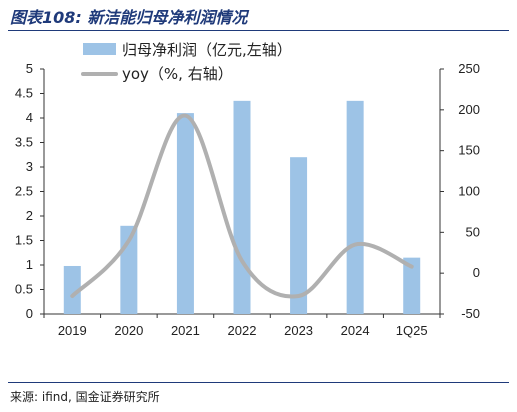  Describe the element at coordinates (24, 240) in the screenshot. I see `left-tick-label: 1.5` at that location.